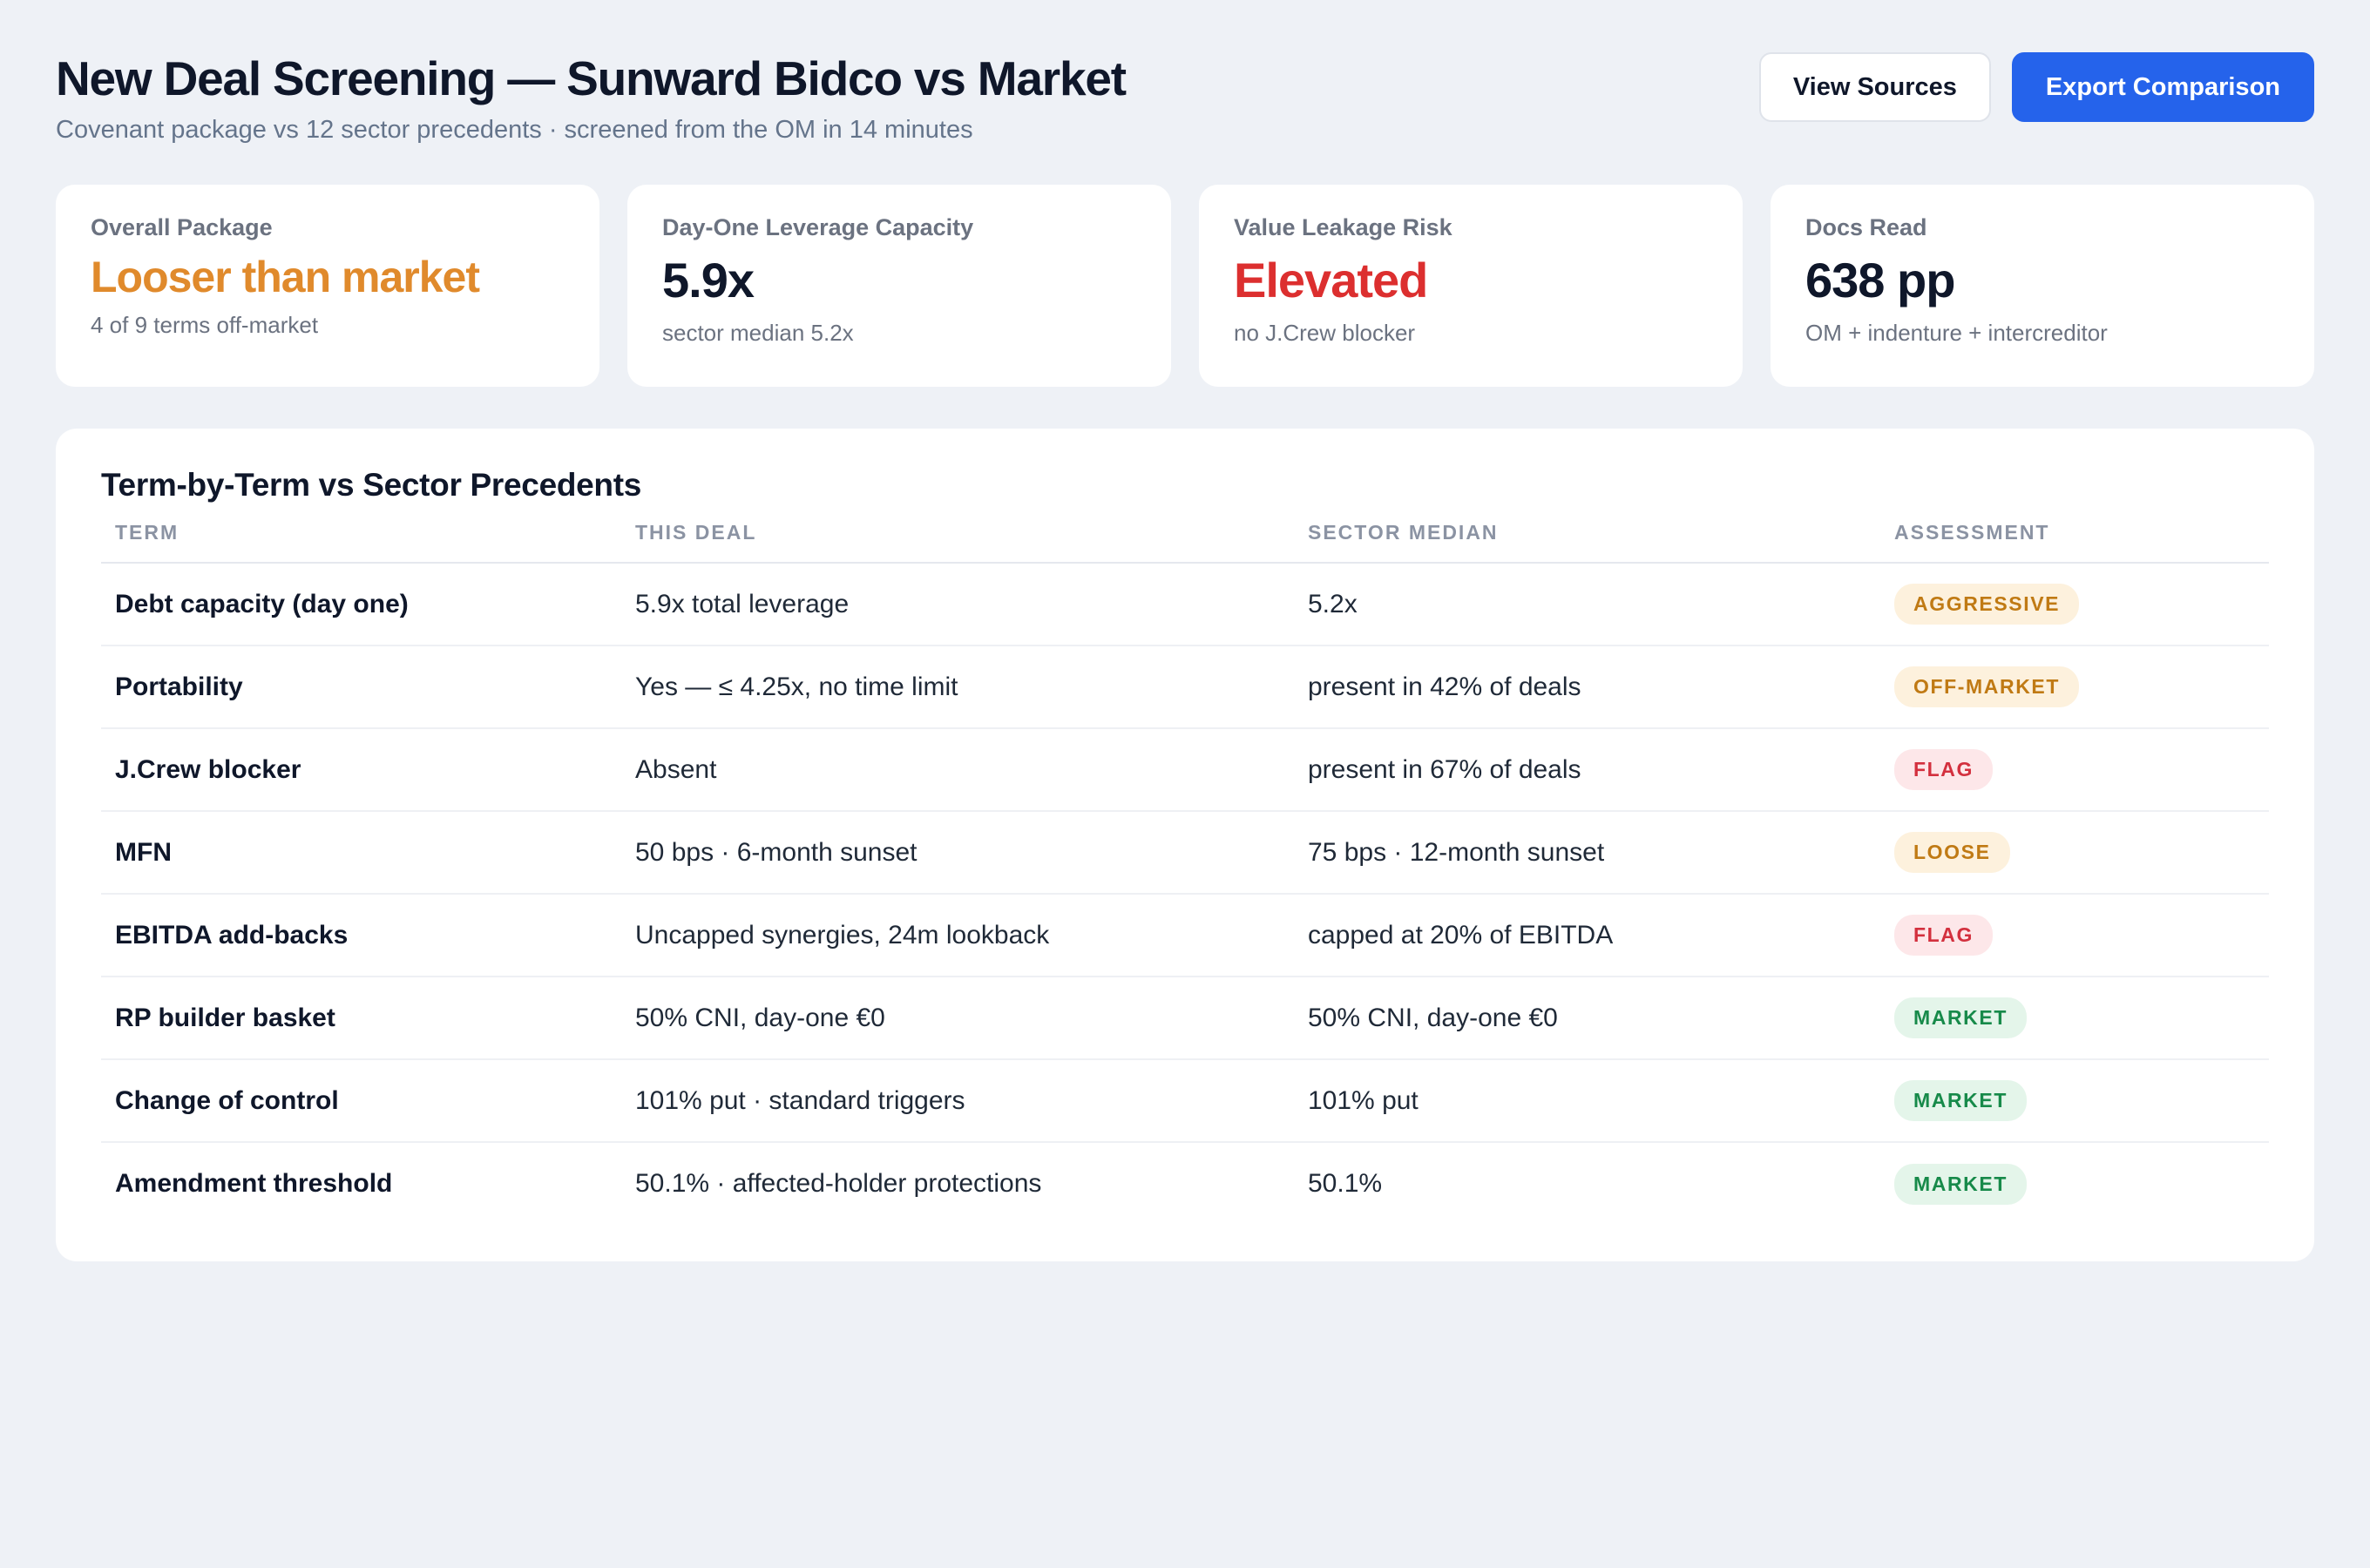 This screenshot has width=2370, height=1568. I want to click on column-header-this-deal: THIS DEAL, so click(957, 542).